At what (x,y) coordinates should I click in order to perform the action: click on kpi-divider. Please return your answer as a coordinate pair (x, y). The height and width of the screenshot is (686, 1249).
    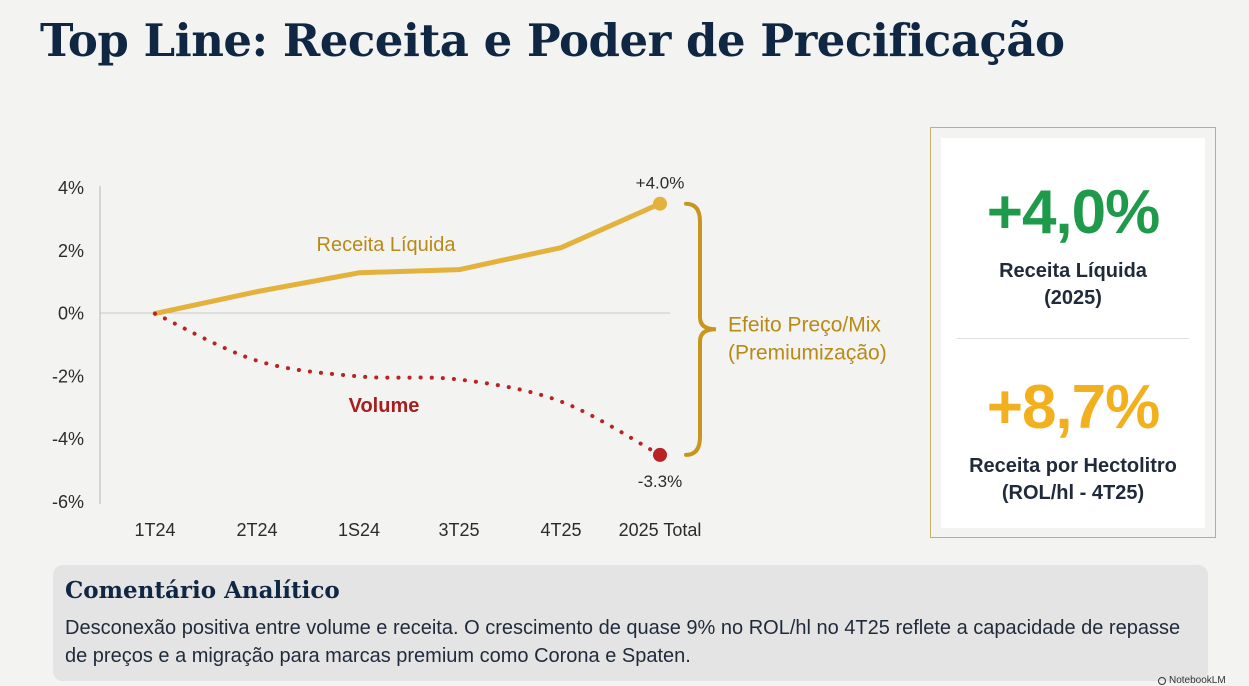
    Looking at the image, I should click on (1073, 338).